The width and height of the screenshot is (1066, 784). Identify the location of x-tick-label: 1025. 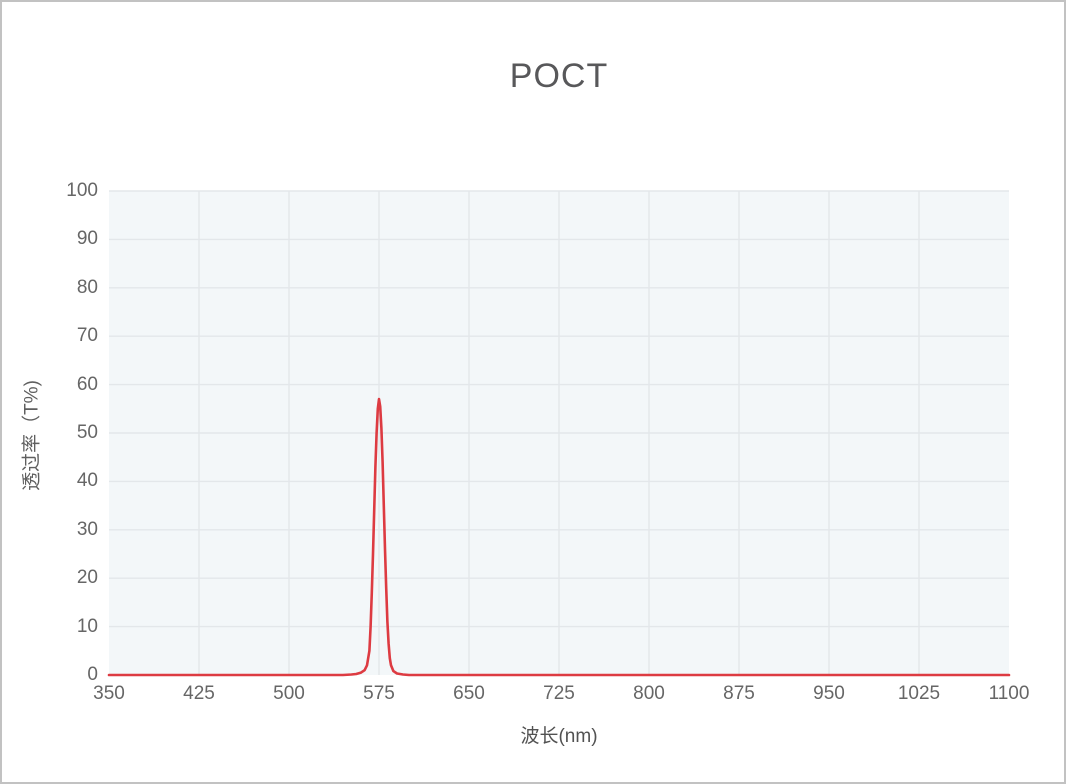
(919, 693).